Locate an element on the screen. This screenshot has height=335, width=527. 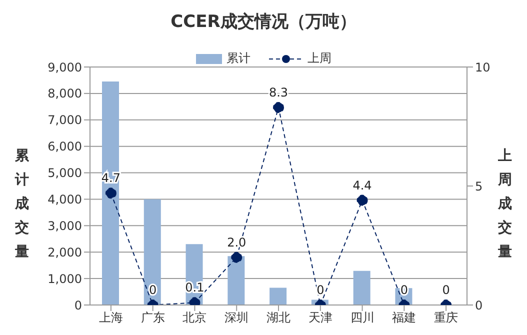
y-tick-label: 0 is located at coordinates (78, 305).